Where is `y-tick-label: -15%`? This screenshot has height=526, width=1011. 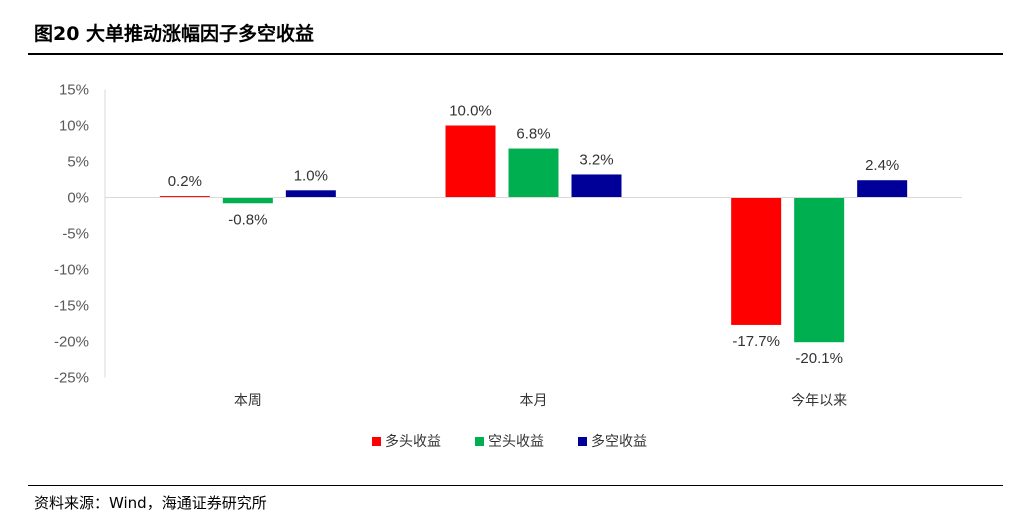
y-tick-label: -15% is located at coordinates (71, 306).